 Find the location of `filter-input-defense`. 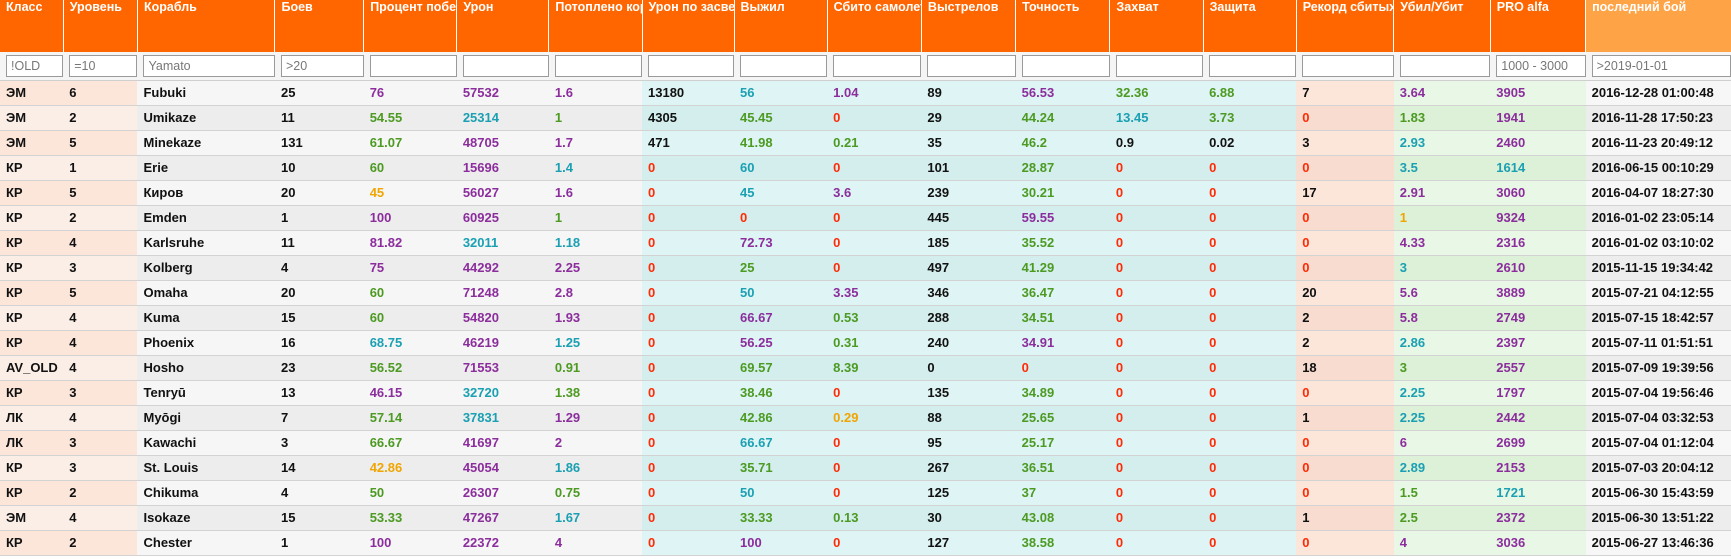

filter-input-defense is located at coordinates (1253, 65).